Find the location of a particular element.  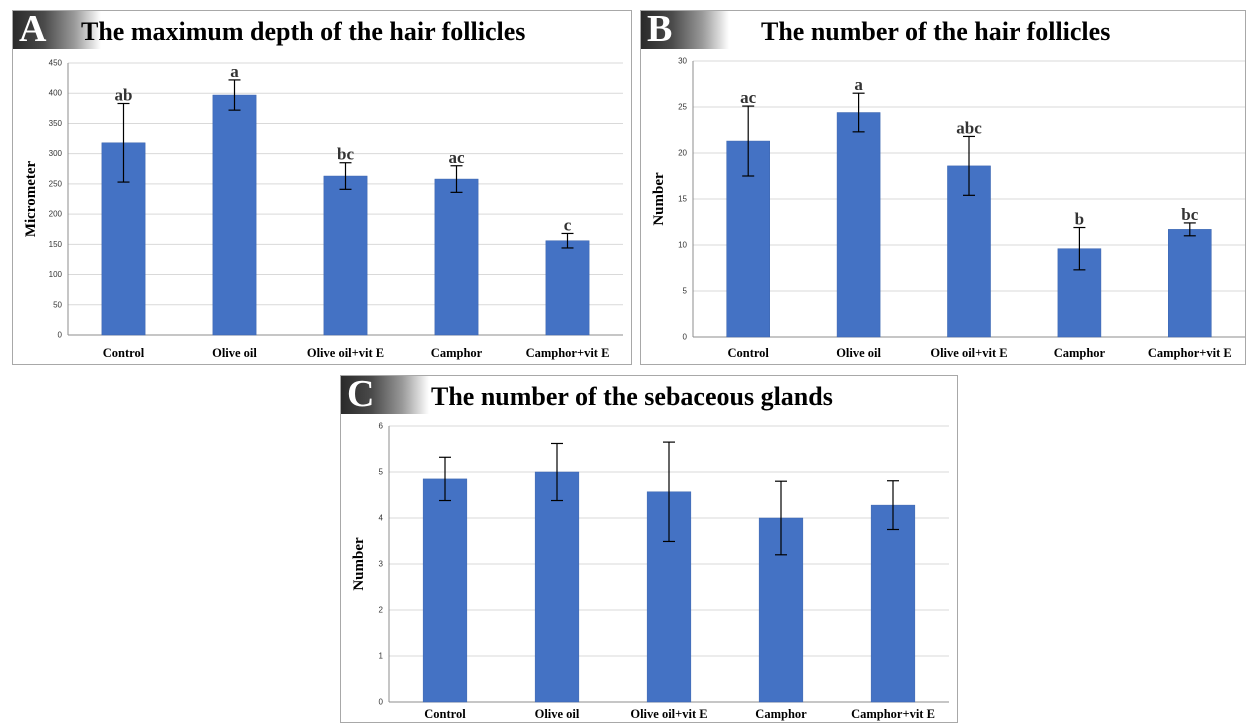

y-axis-label: Micrometer is located at coordinates (31, 198).